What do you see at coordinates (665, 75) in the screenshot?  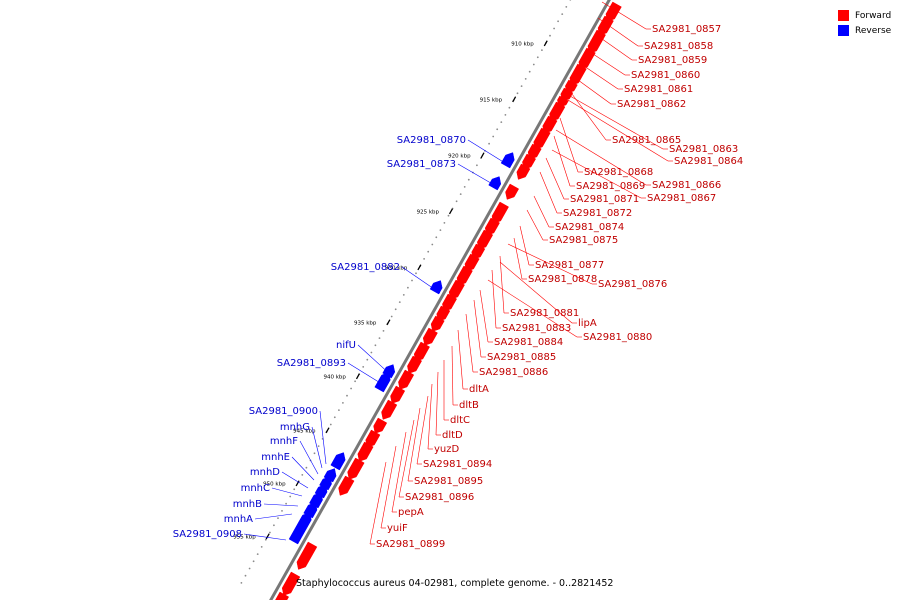 I see `forward-gene-label: SA2981_0860` at bounding box center [665, 75].